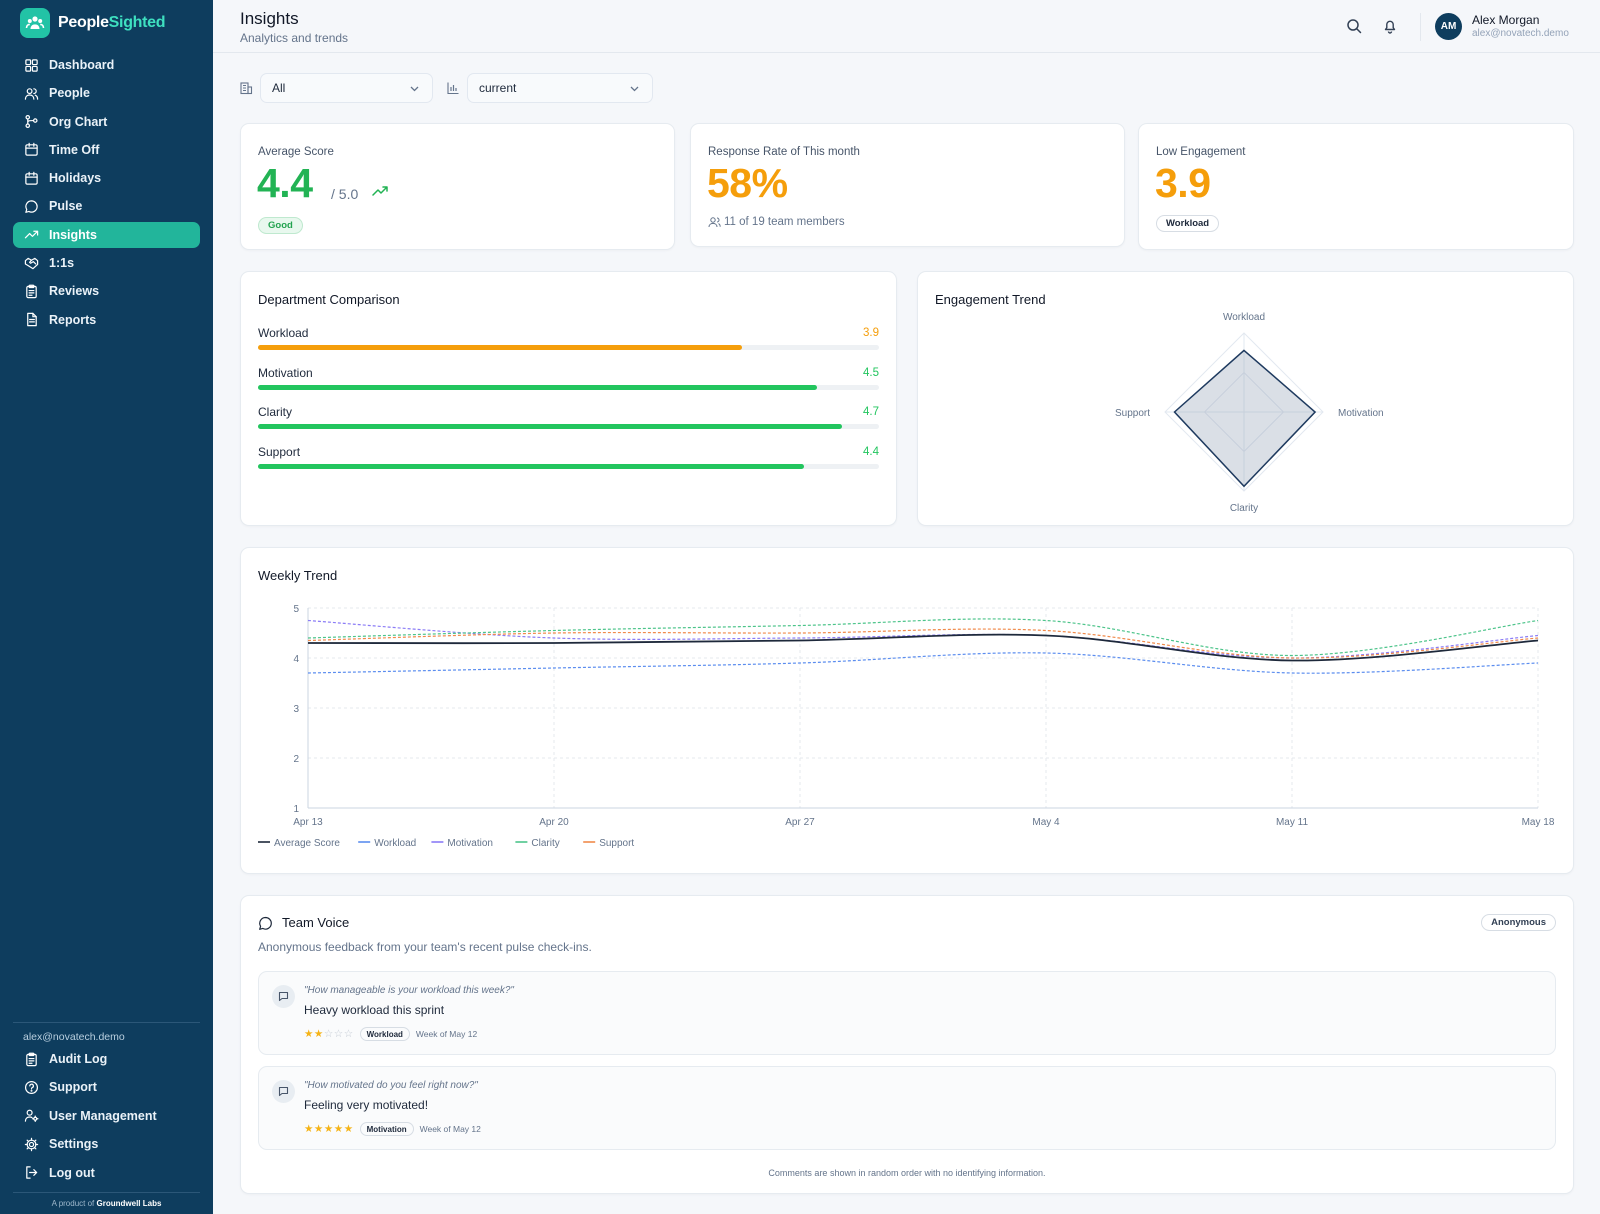 The image size is (1600, 1214). What do you see at coordinates (106, 1059) in the screenshot?
I see `sidebar-bottom-item-audit-log: Audit Log` at bounding box center [106, 1059].